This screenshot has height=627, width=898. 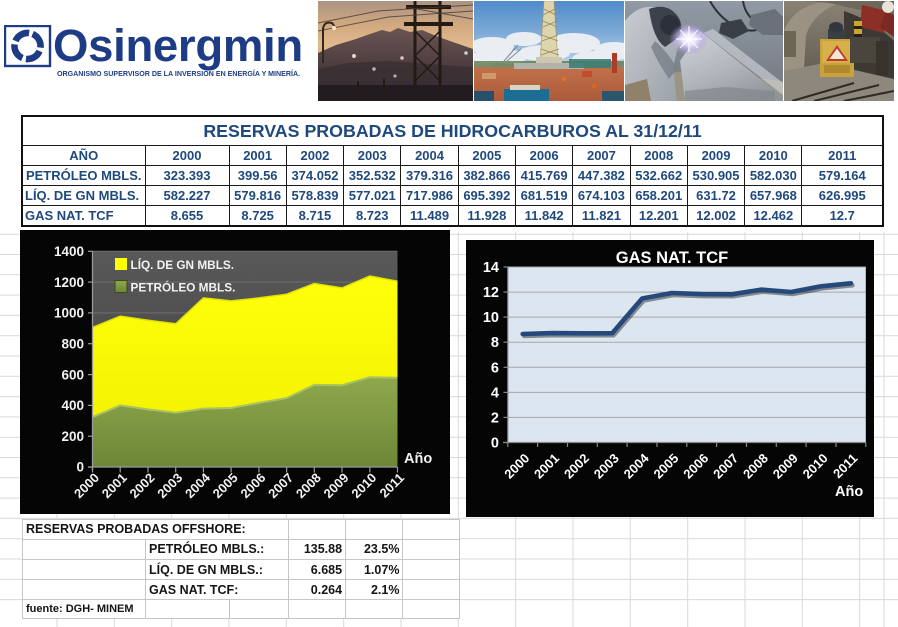 What do you see at coordinates (490, 293) in the screenshot?
I see `svg-text: 12` at bounding box center [490, 293].